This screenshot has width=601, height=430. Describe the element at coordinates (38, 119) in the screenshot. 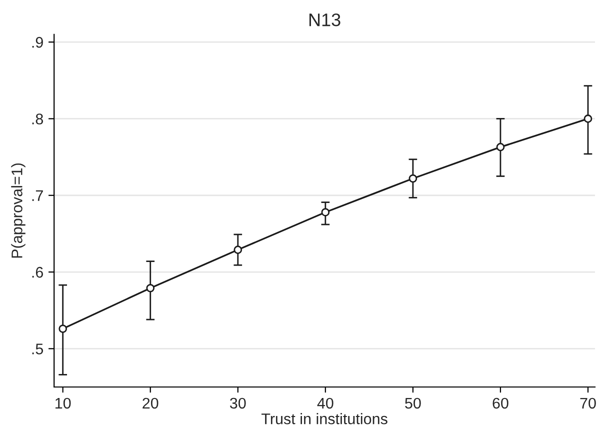

I see `y-tick-label: .8` at that location.